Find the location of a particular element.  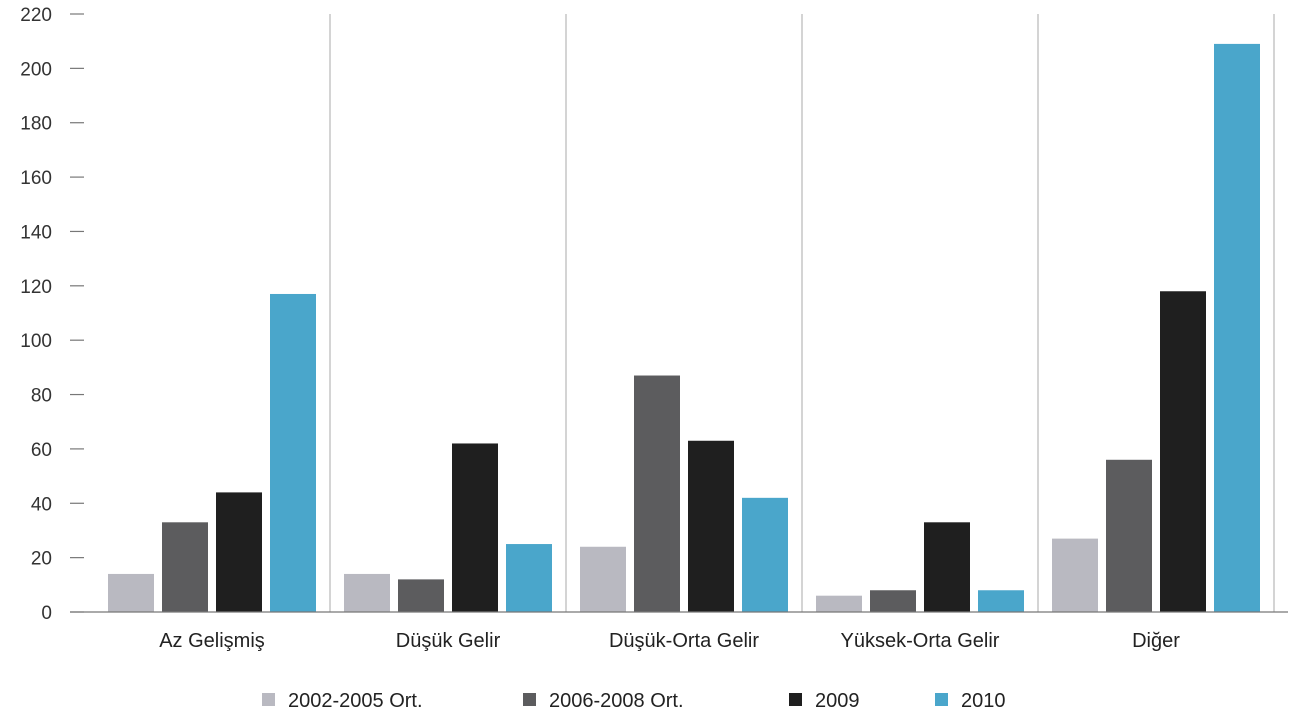

bar-dusuk-gelir-2006-2008-ort is located at coordinates (421, 595).